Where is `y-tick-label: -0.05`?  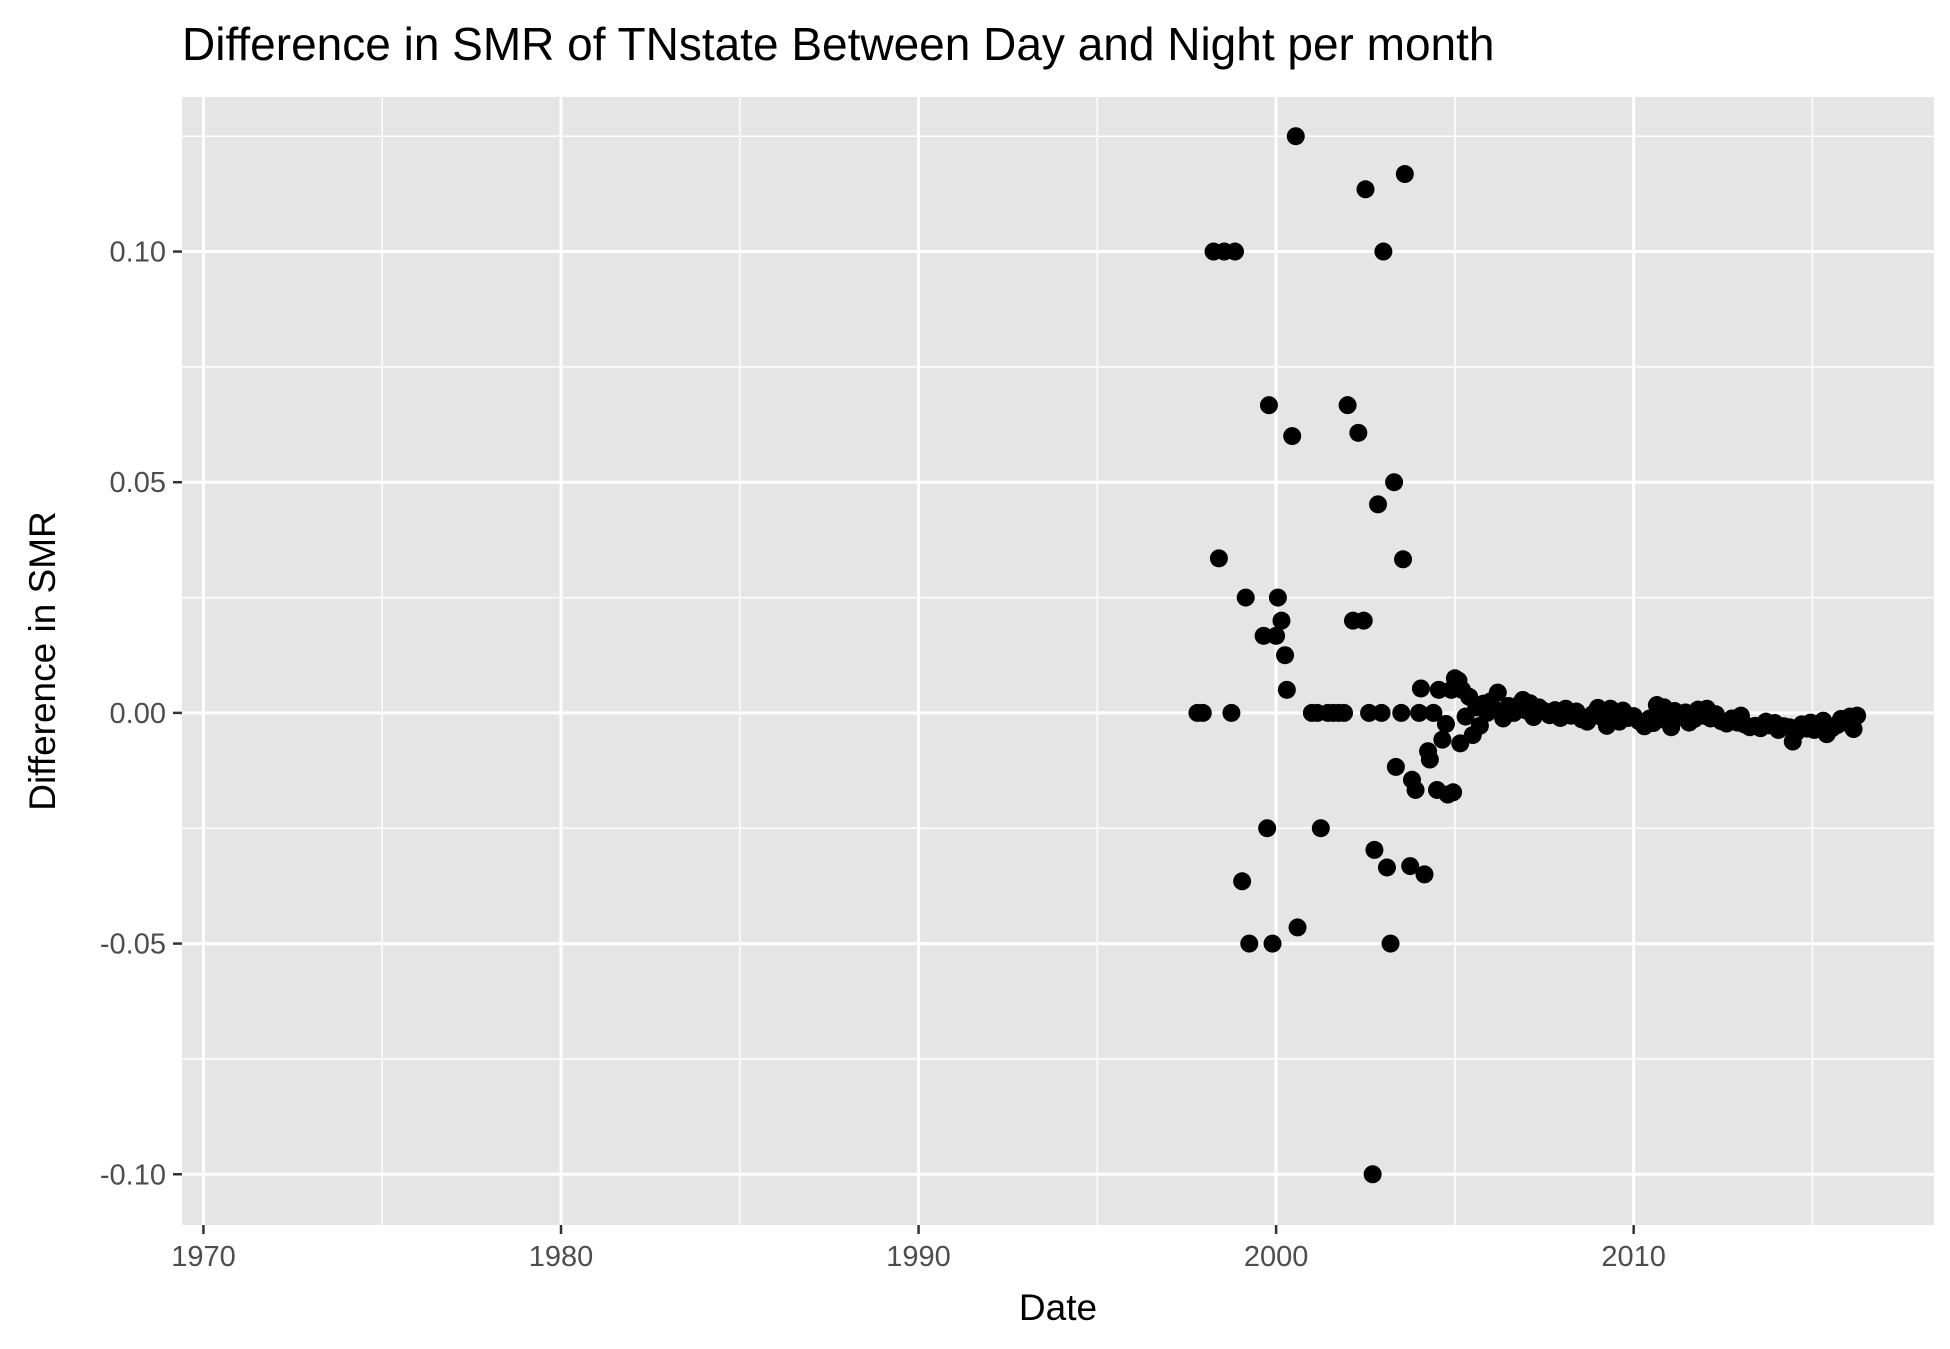
y-tick-label: -0.05 is located at coordinates (133, 945).